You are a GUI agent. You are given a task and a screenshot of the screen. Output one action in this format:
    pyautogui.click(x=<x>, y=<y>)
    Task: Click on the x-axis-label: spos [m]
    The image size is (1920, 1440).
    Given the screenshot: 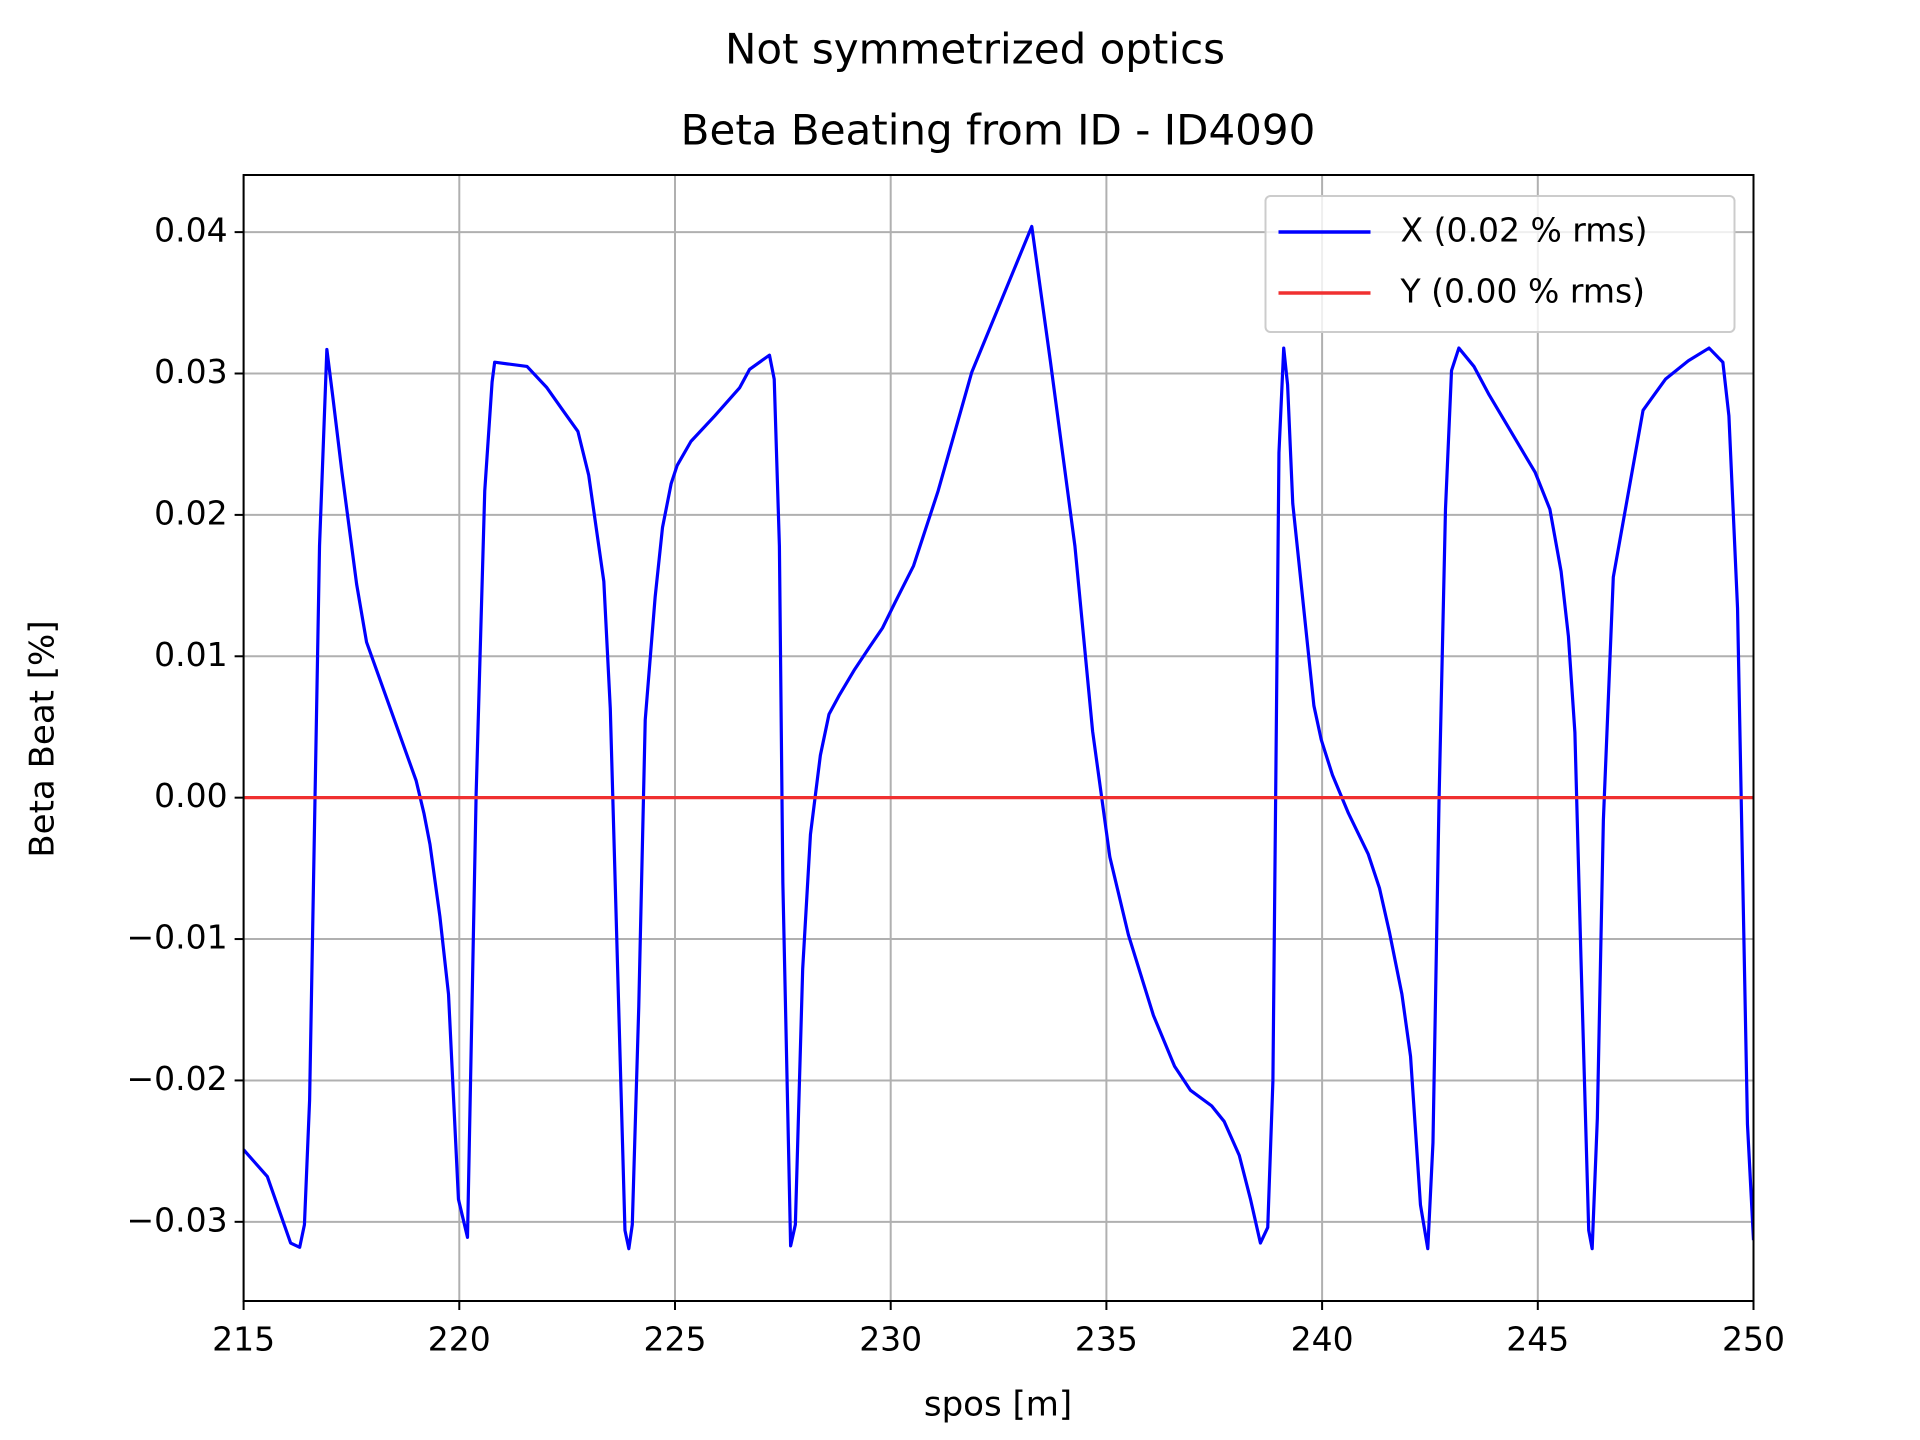 What is the action you would take?
    pyautogui.click(x=998, y=1405)
    